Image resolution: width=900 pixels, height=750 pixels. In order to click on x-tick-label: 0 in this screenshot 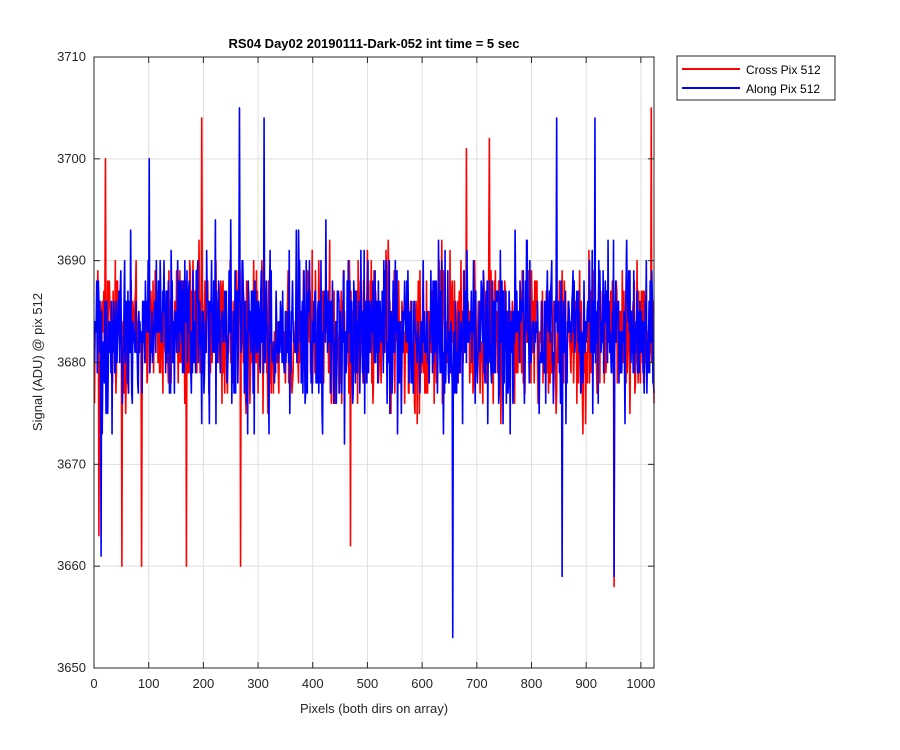, I will do `click(93, 683)`.